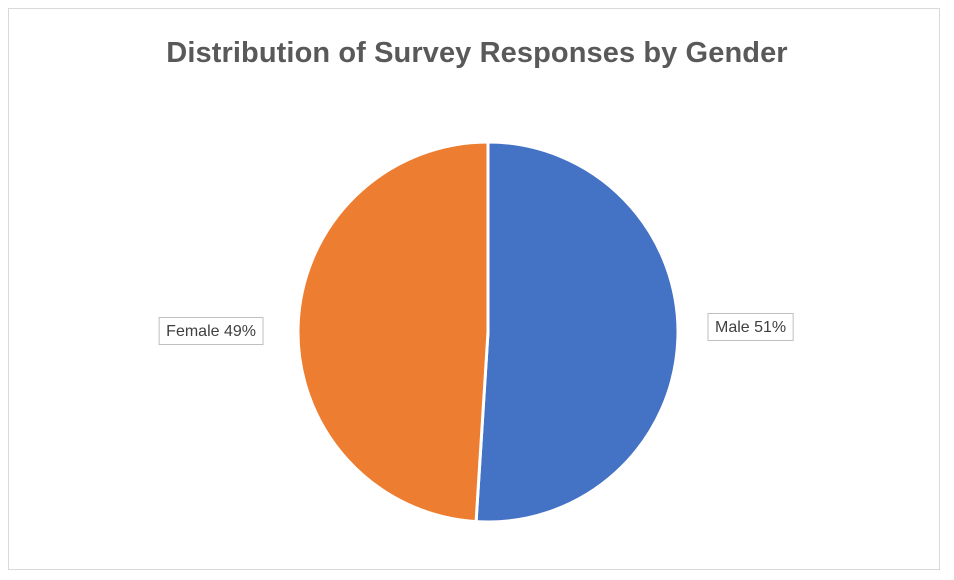 The image size is (954, 580). I want to click on data-label-text: Male 51%, so click(750, 327).